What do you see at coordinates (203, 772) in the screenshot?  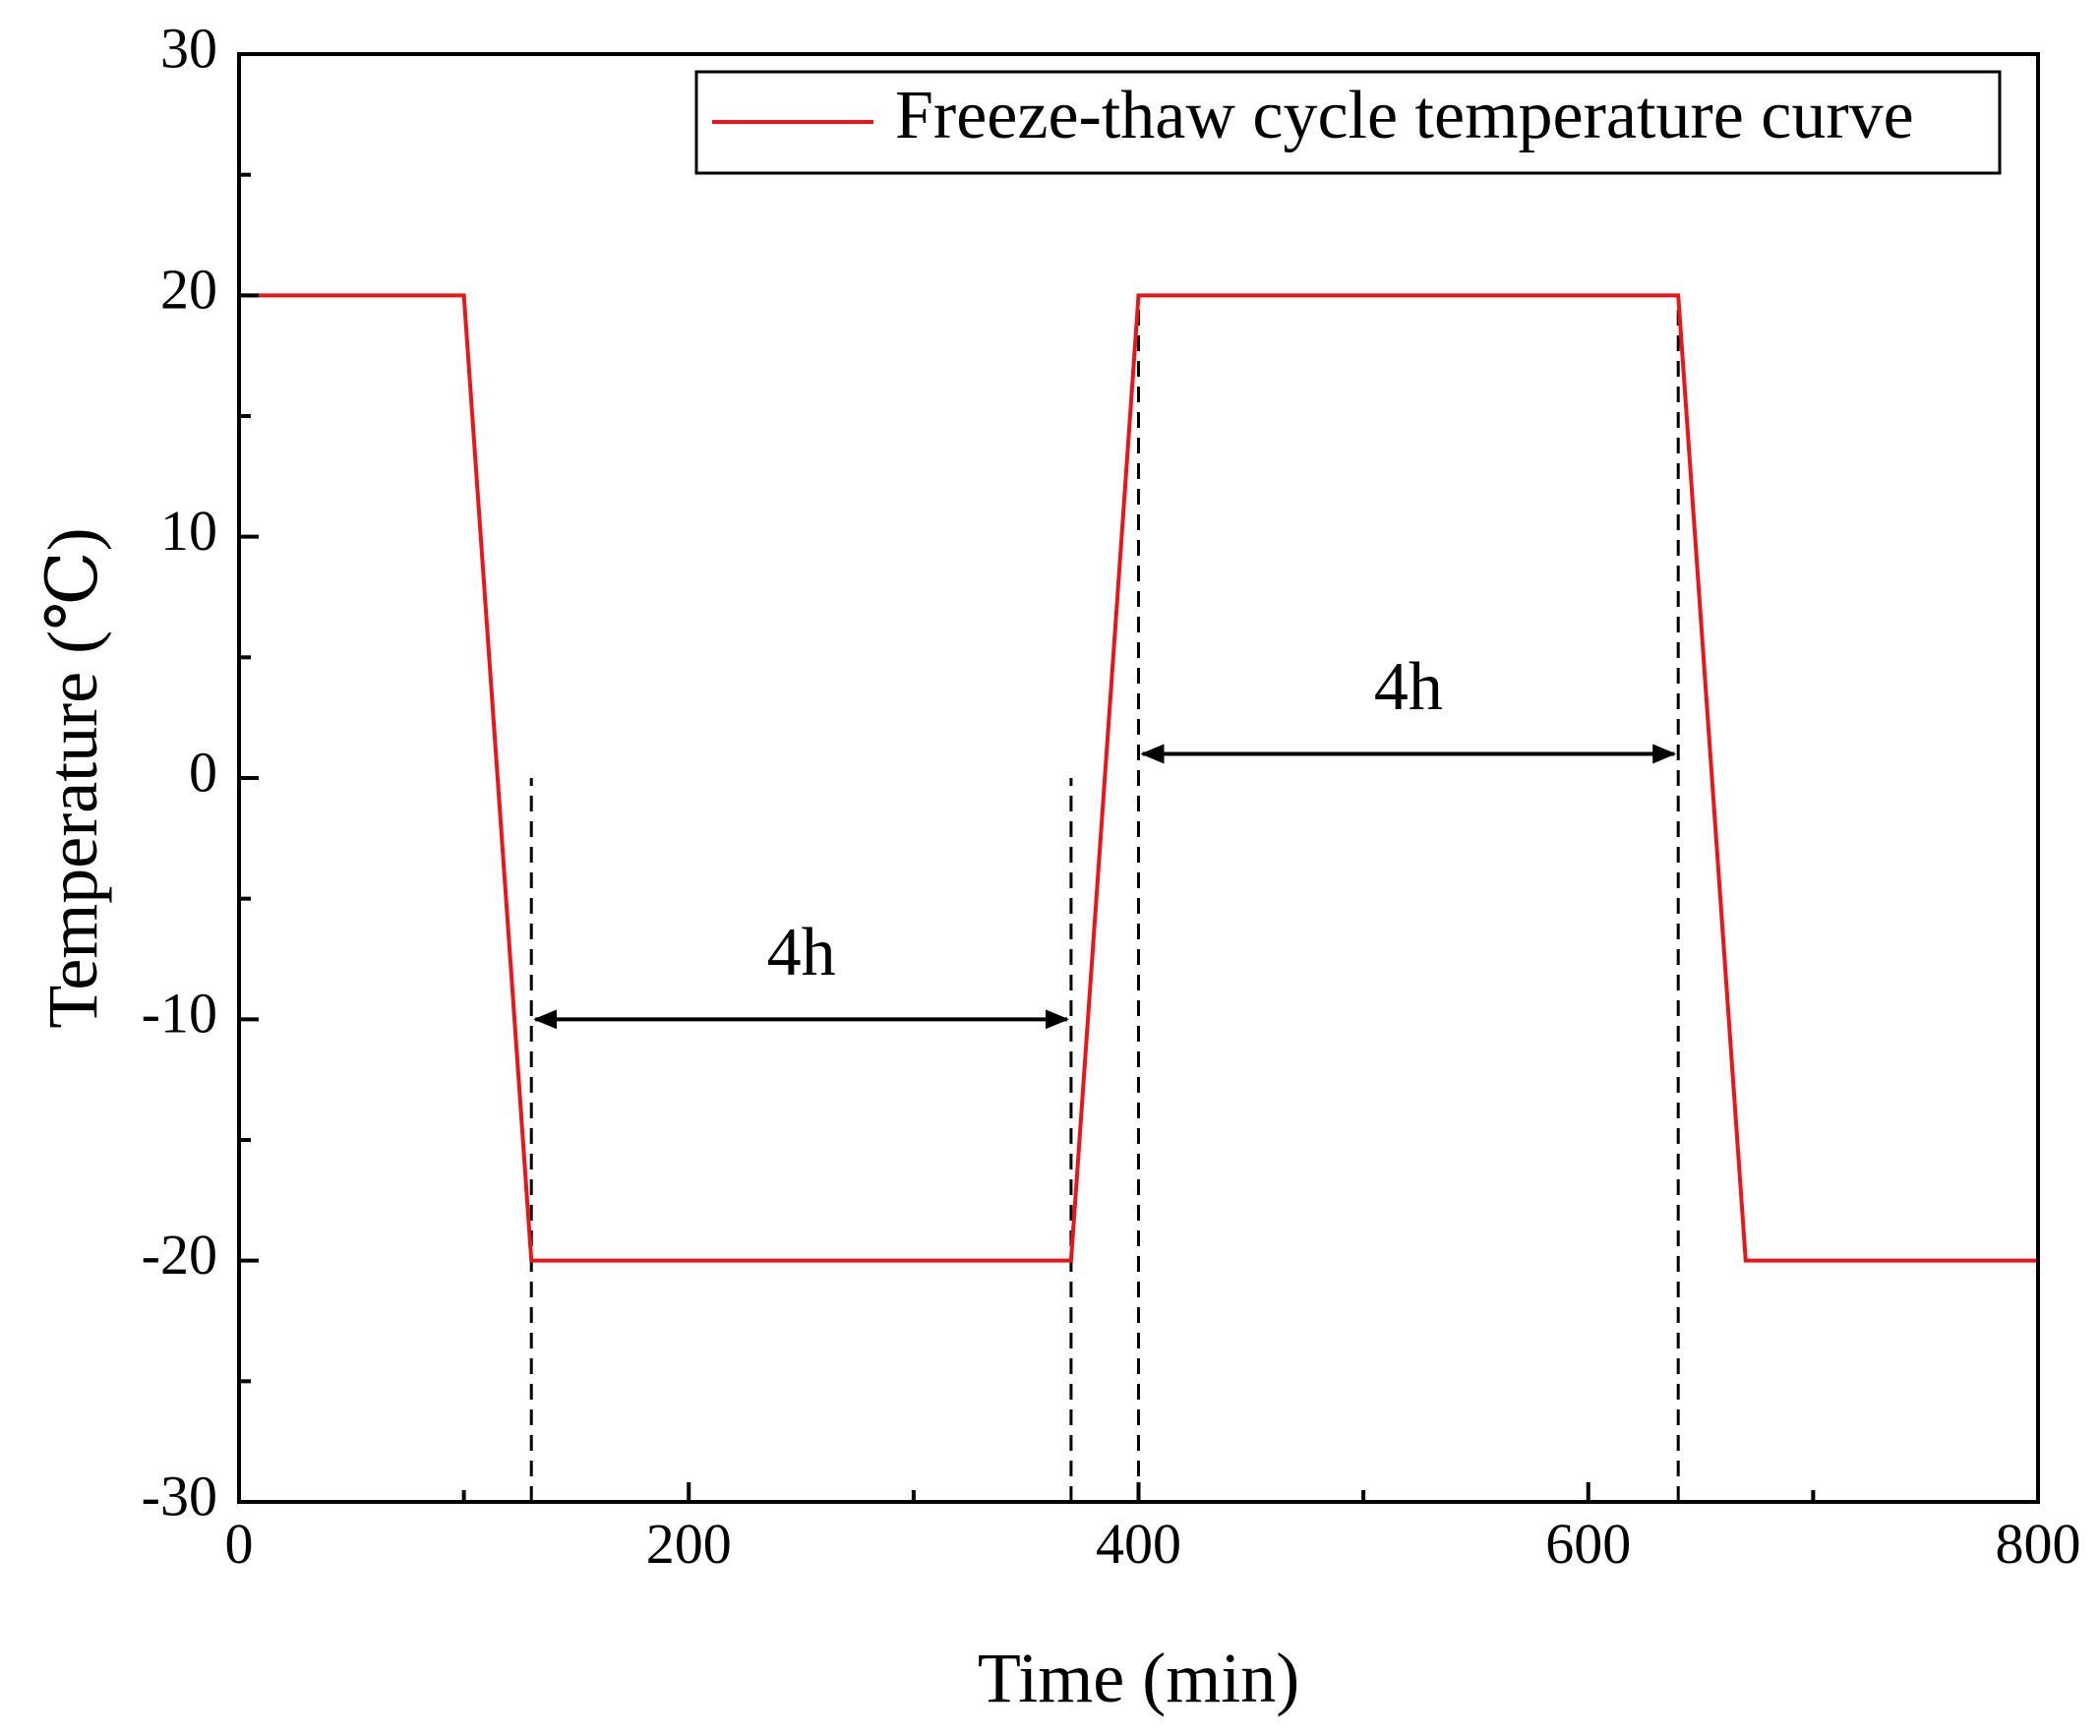 I see `y-tick-label: 0` at bounding box center [203, 772].